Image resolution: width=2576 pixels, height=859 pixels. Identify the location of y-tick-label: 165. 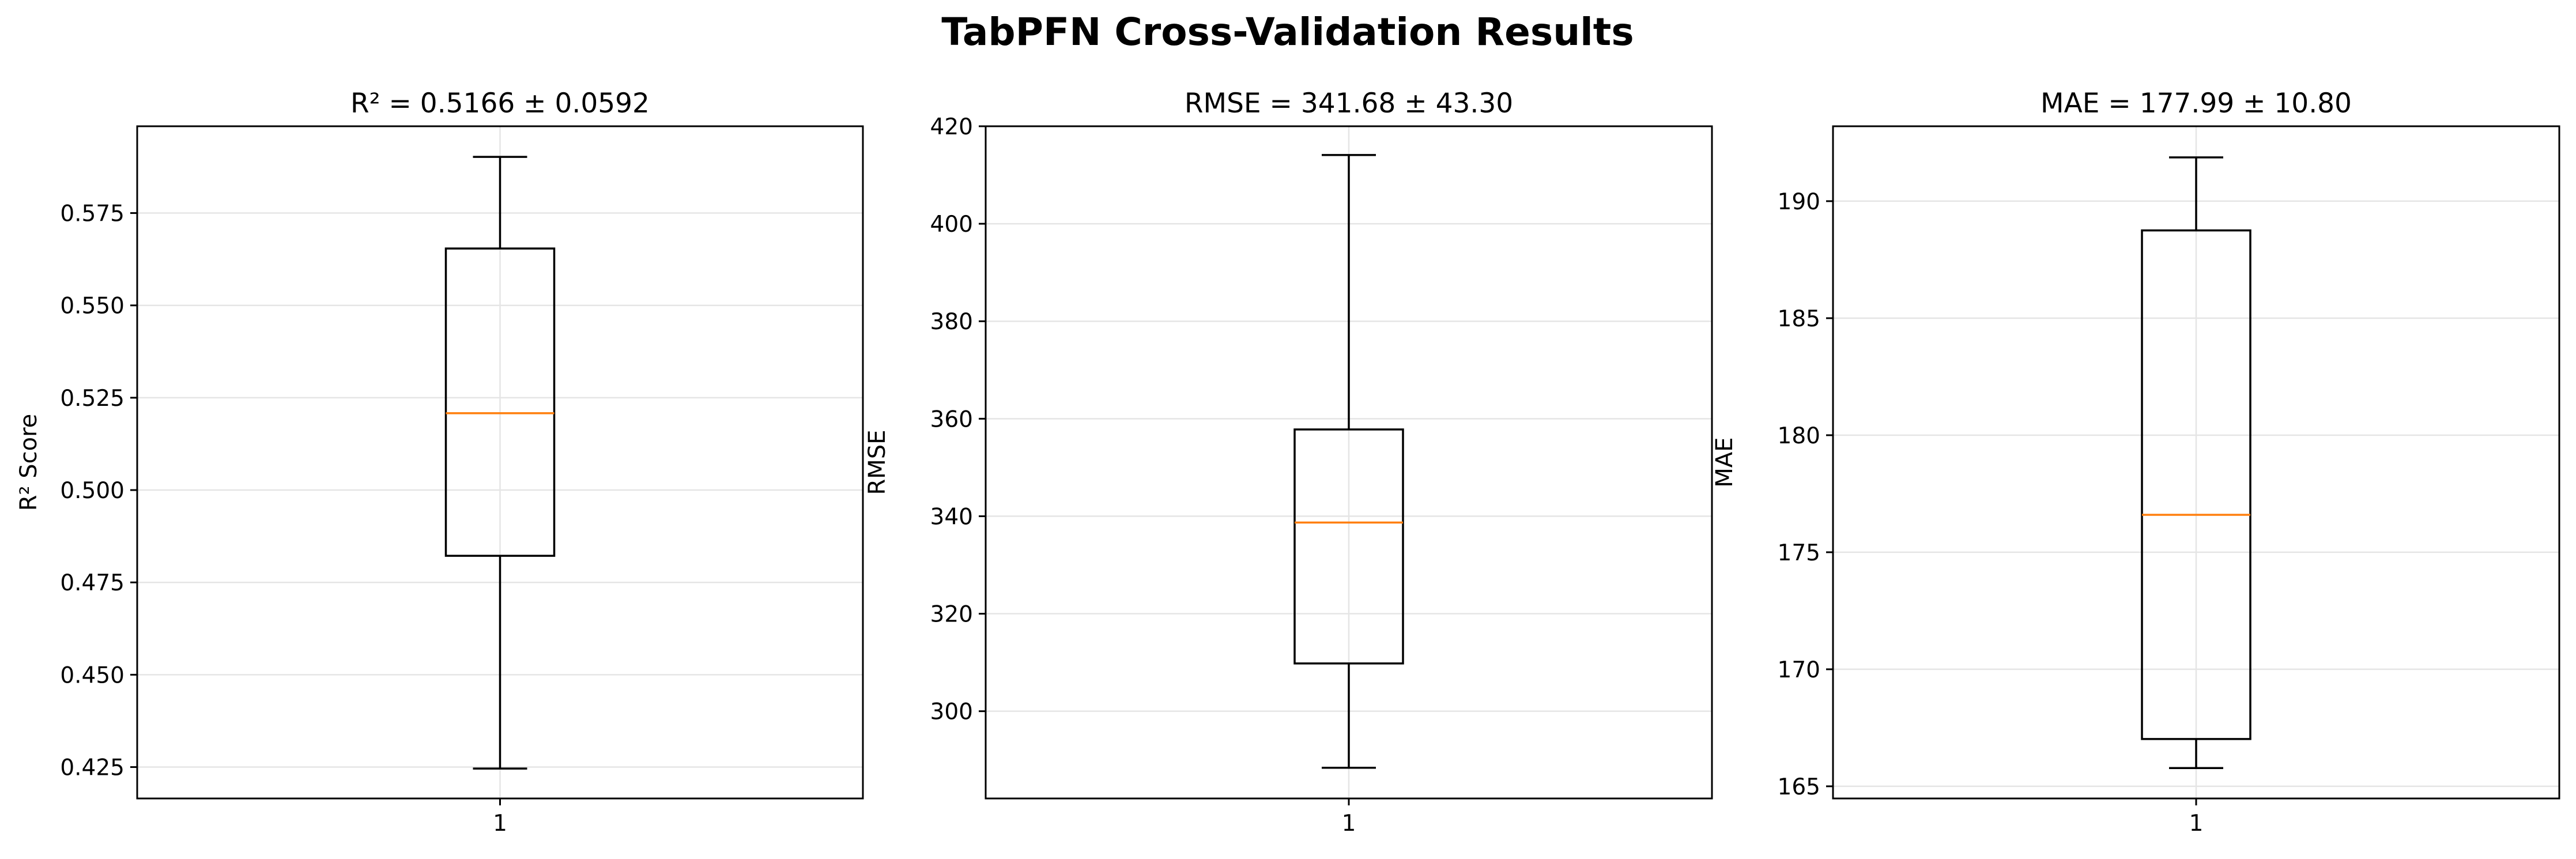
(1799, 787).